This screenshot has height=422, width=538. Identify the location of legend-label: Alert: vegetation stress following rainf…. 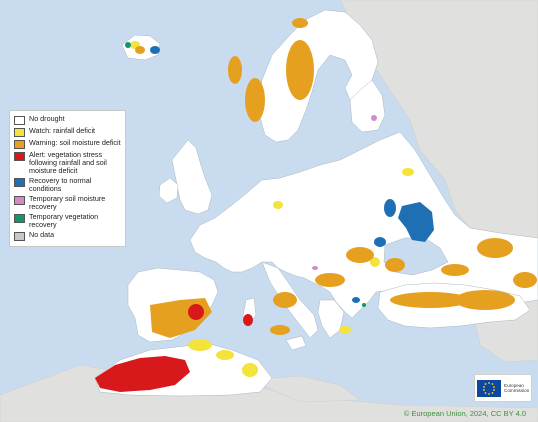
(68, 162).